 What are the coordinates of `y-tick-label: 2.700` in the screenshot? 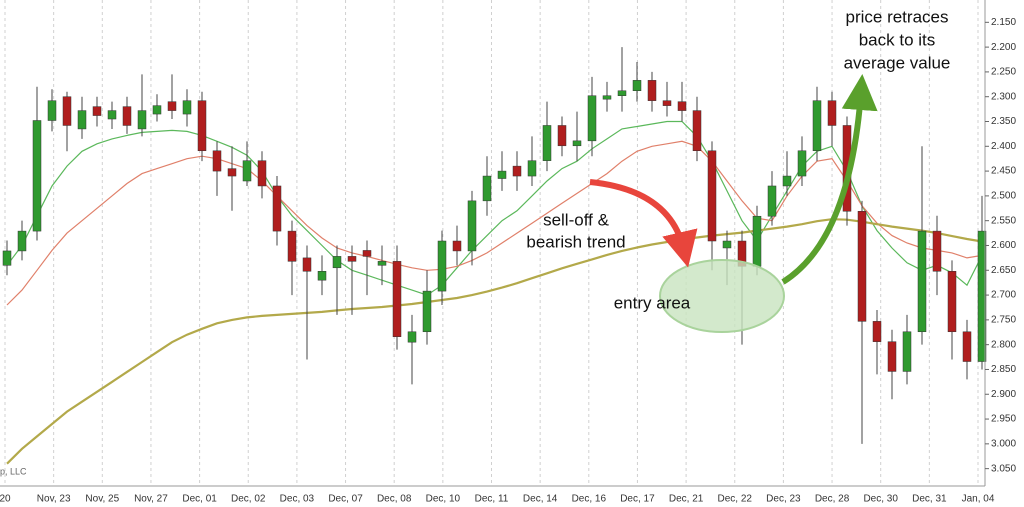 It's located at (1003, 295).